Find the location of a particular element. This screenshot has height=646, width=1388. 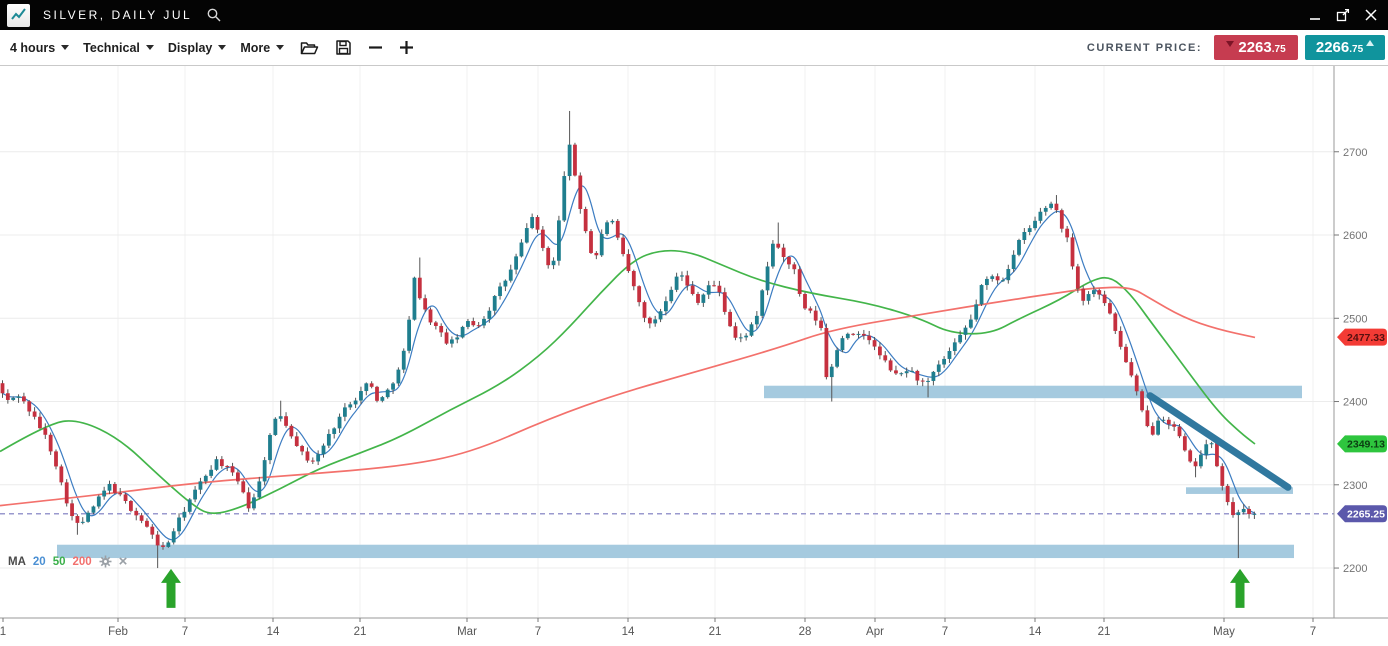

downtrend-line is located at coordinates (1219, 441).